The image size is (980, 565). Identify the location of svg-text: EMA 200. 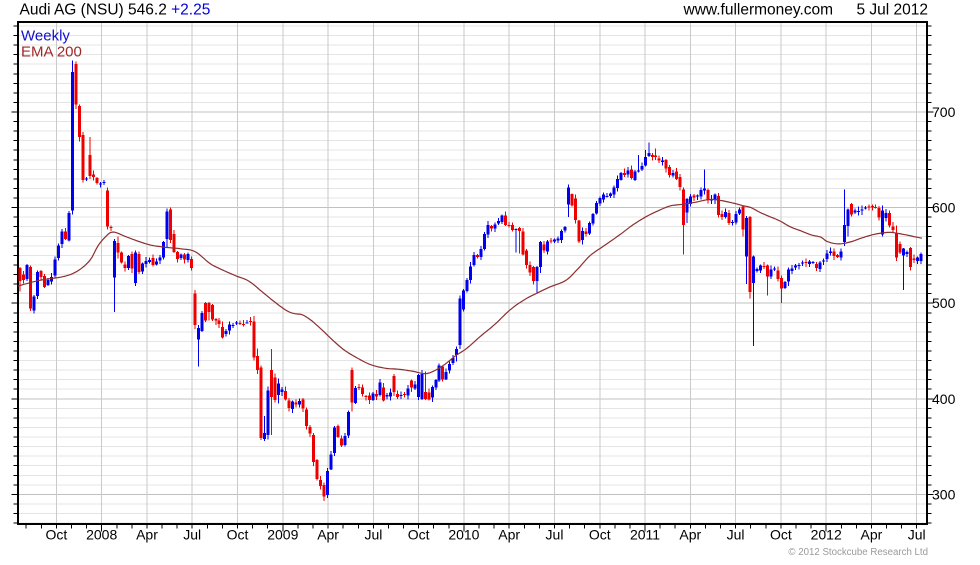
(51, 51).